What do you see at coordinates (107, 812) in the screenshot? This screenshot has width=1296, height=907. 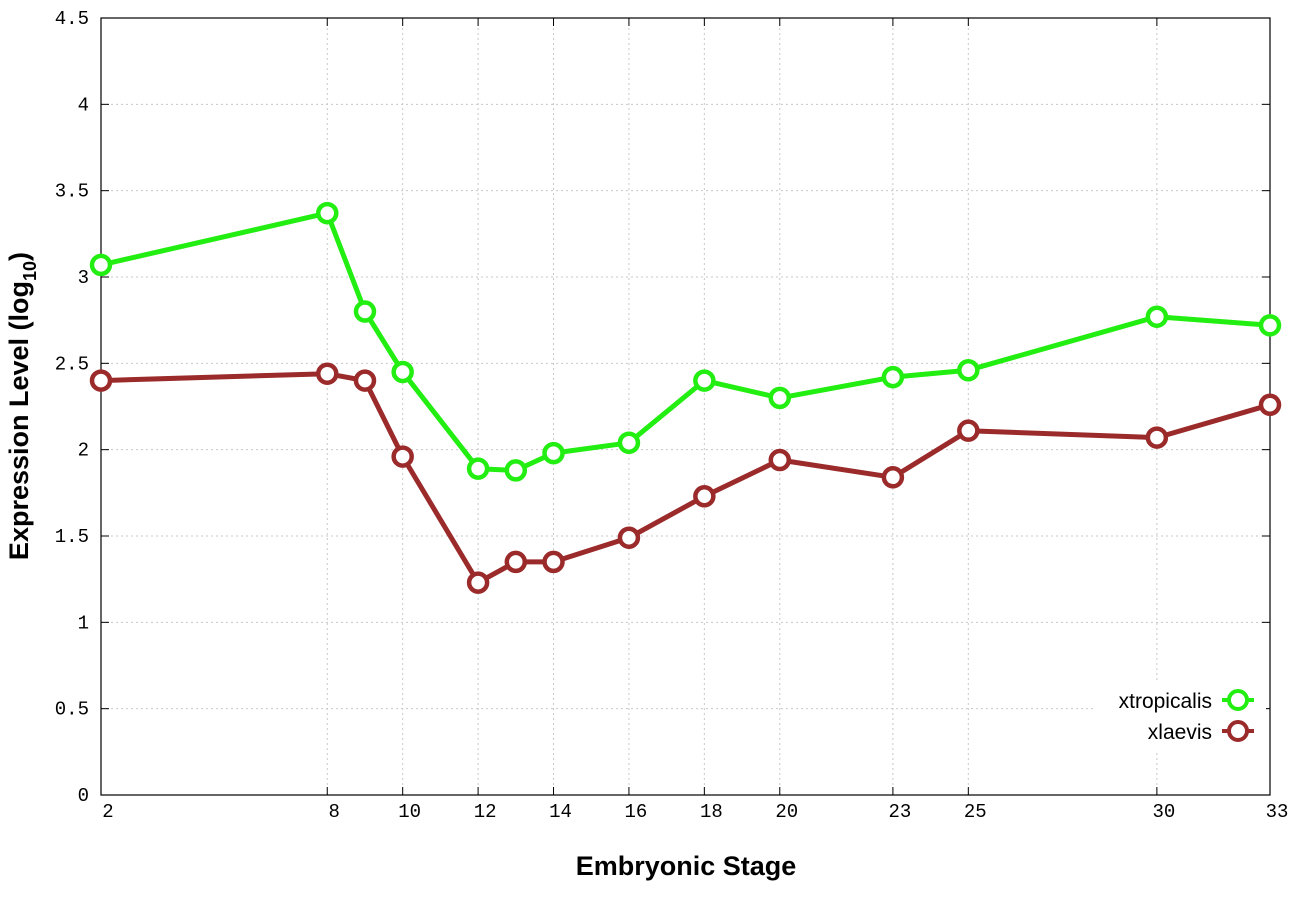 I see `x-tick-label: 2` at bounding box center [107, 812].